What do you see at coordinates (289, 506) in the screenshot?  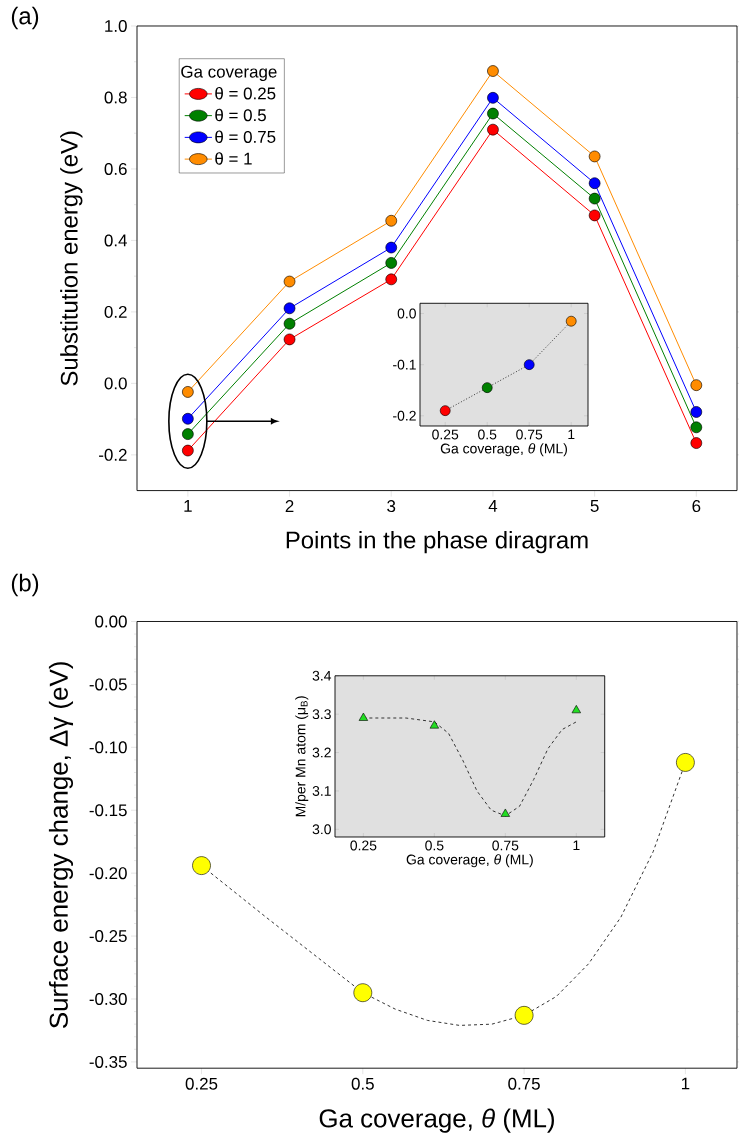 I see `x-tick-label: 2` at bounding box center [289, 506].